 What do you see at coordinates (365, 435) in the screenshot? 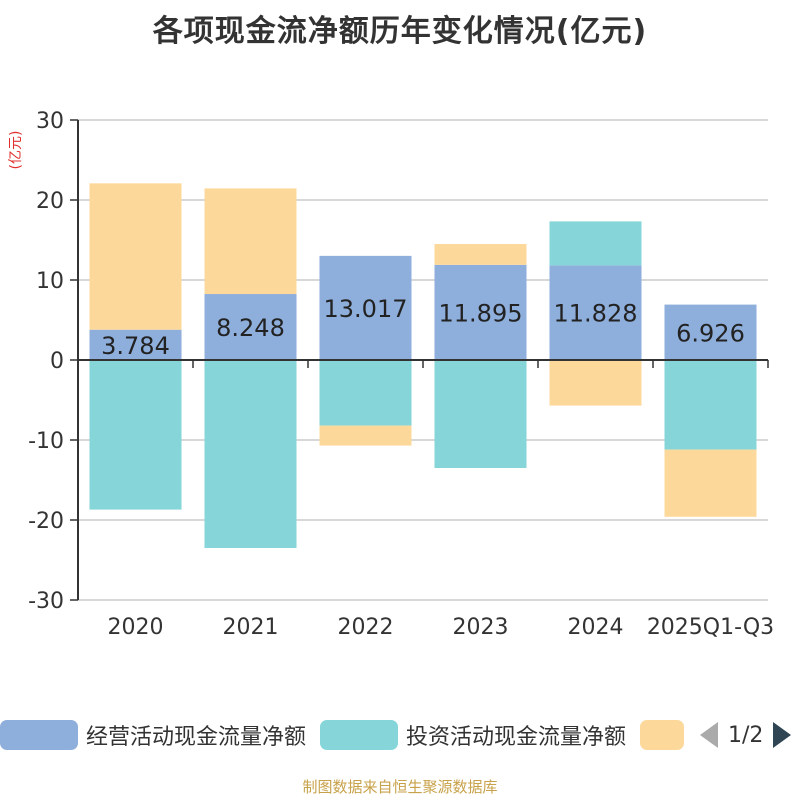
I see `bar-financing-2022` at bounding box center [365, 435].